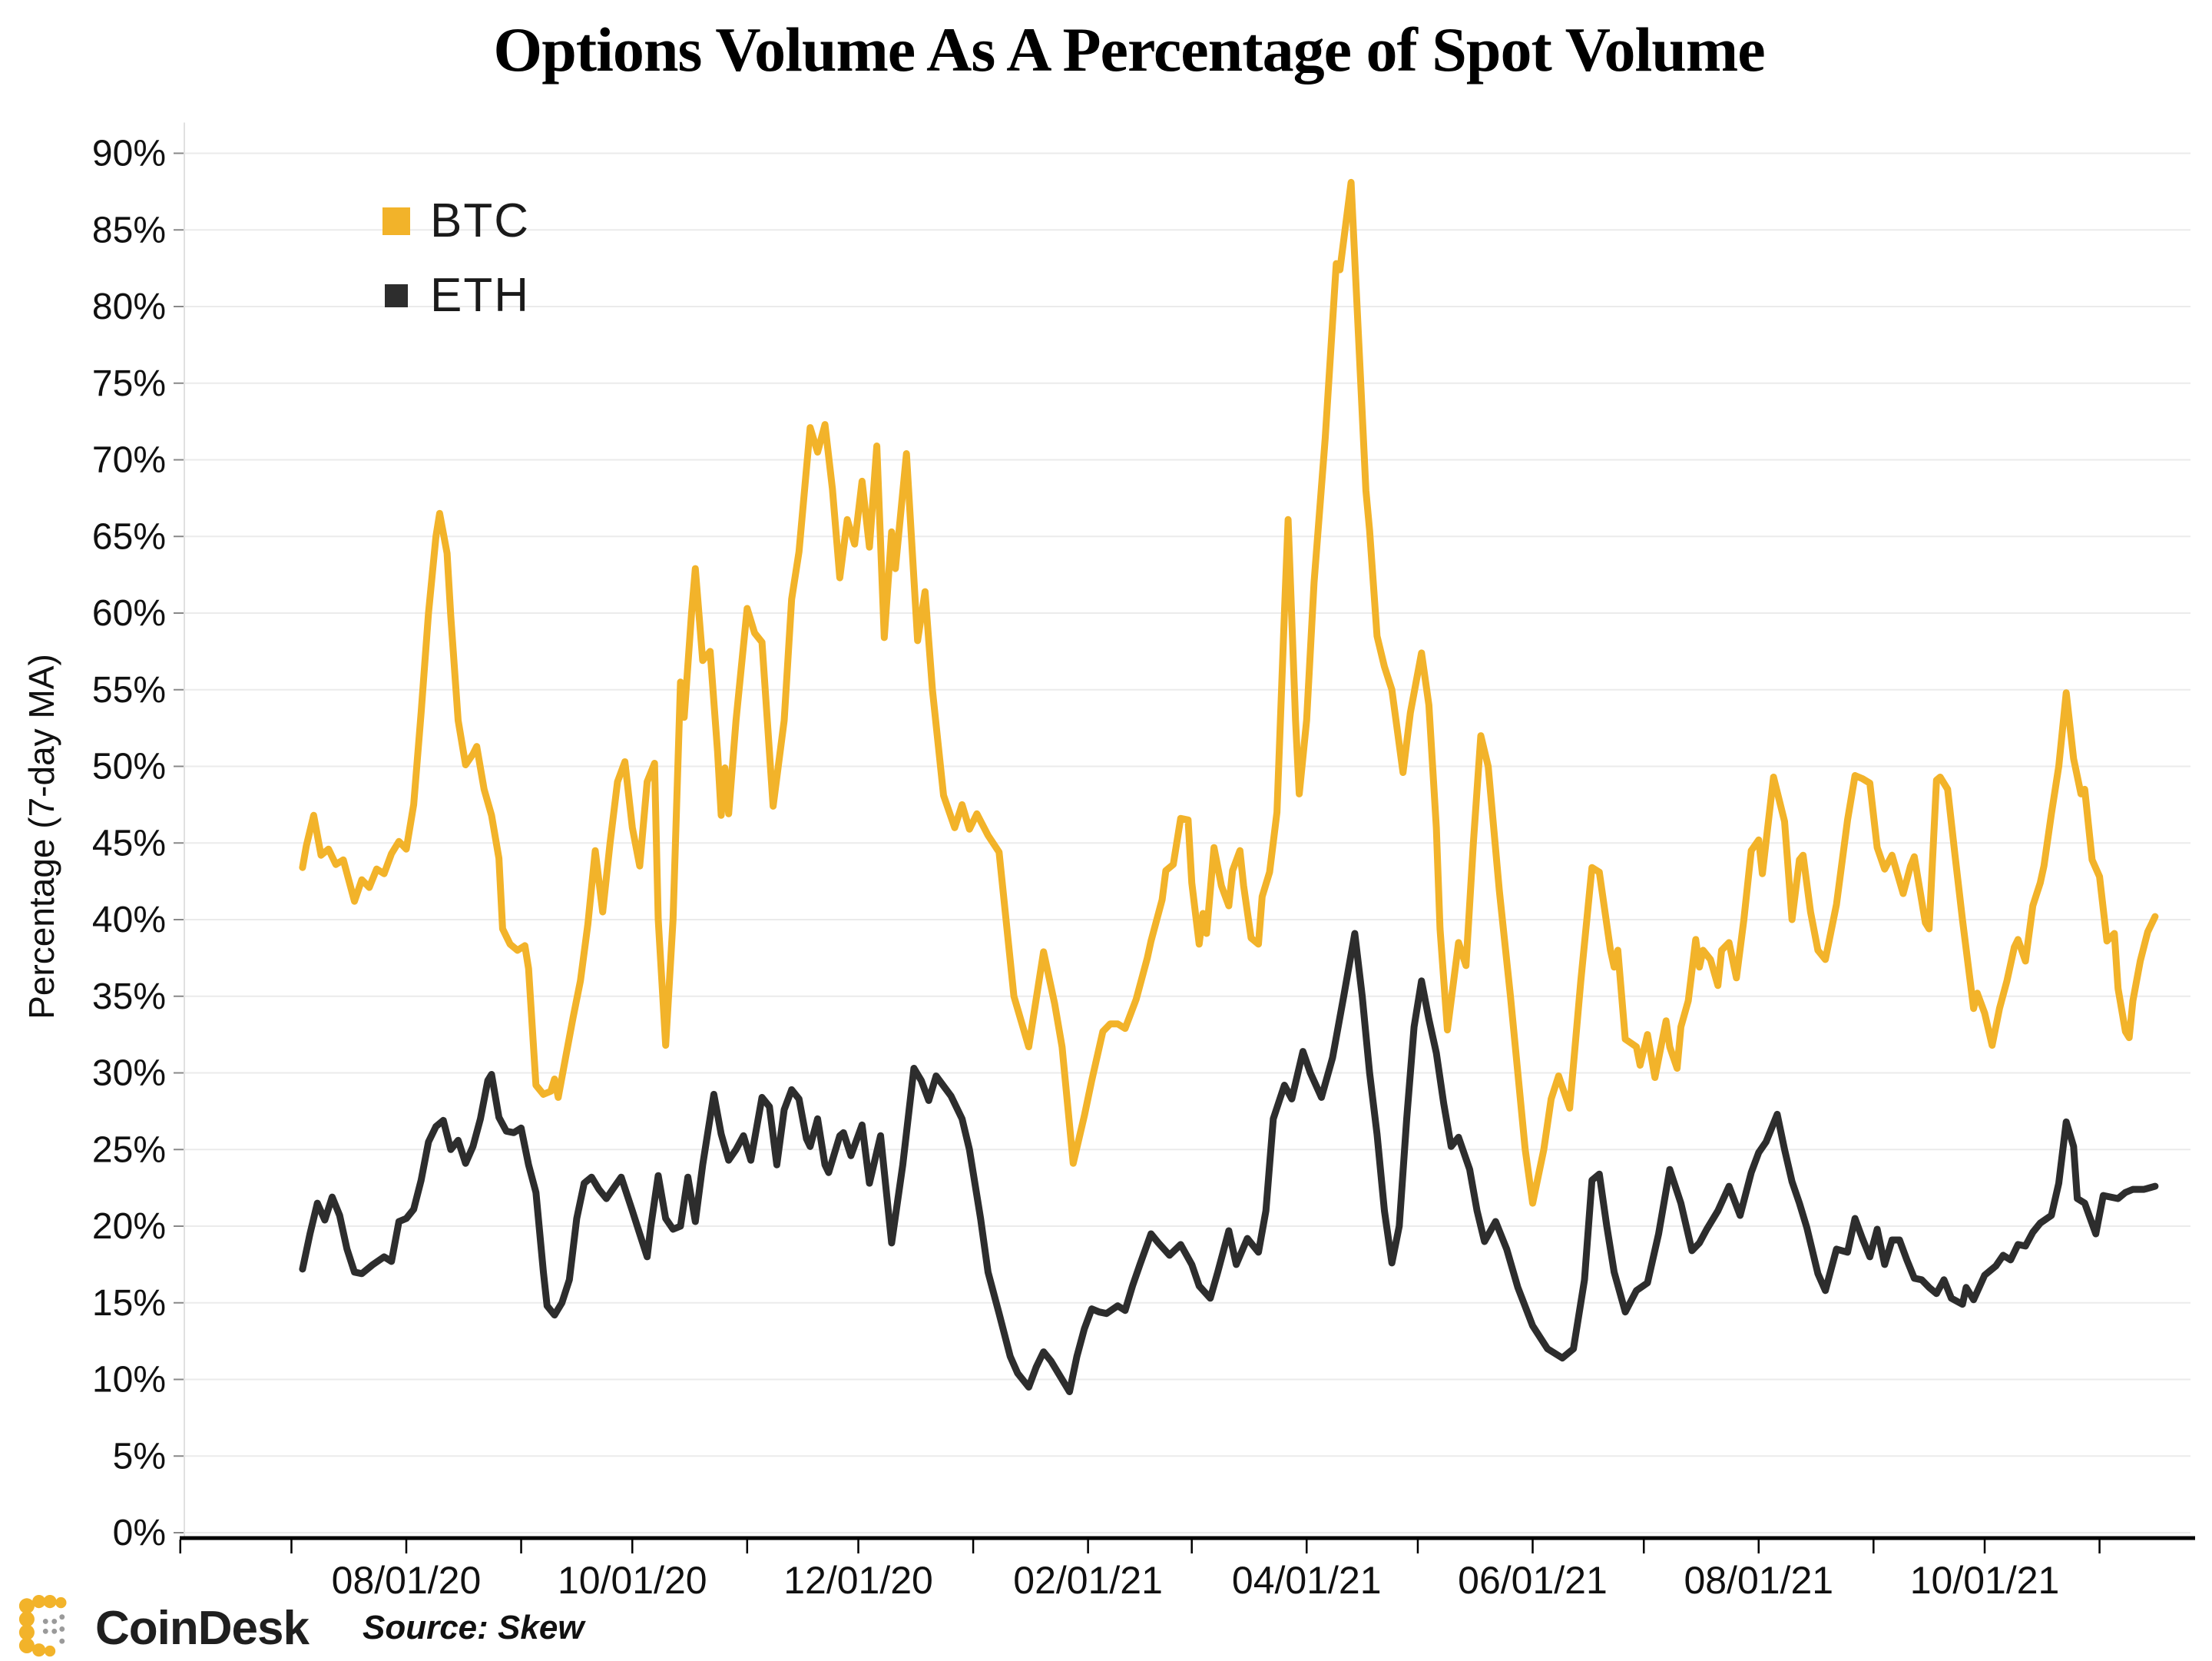 Image resolution: width=2212 pixels, height=1661 pixels. Describe the element at coordinates (129, 307) in the screenshot. I see `y-tick-label: 80%` at that location.